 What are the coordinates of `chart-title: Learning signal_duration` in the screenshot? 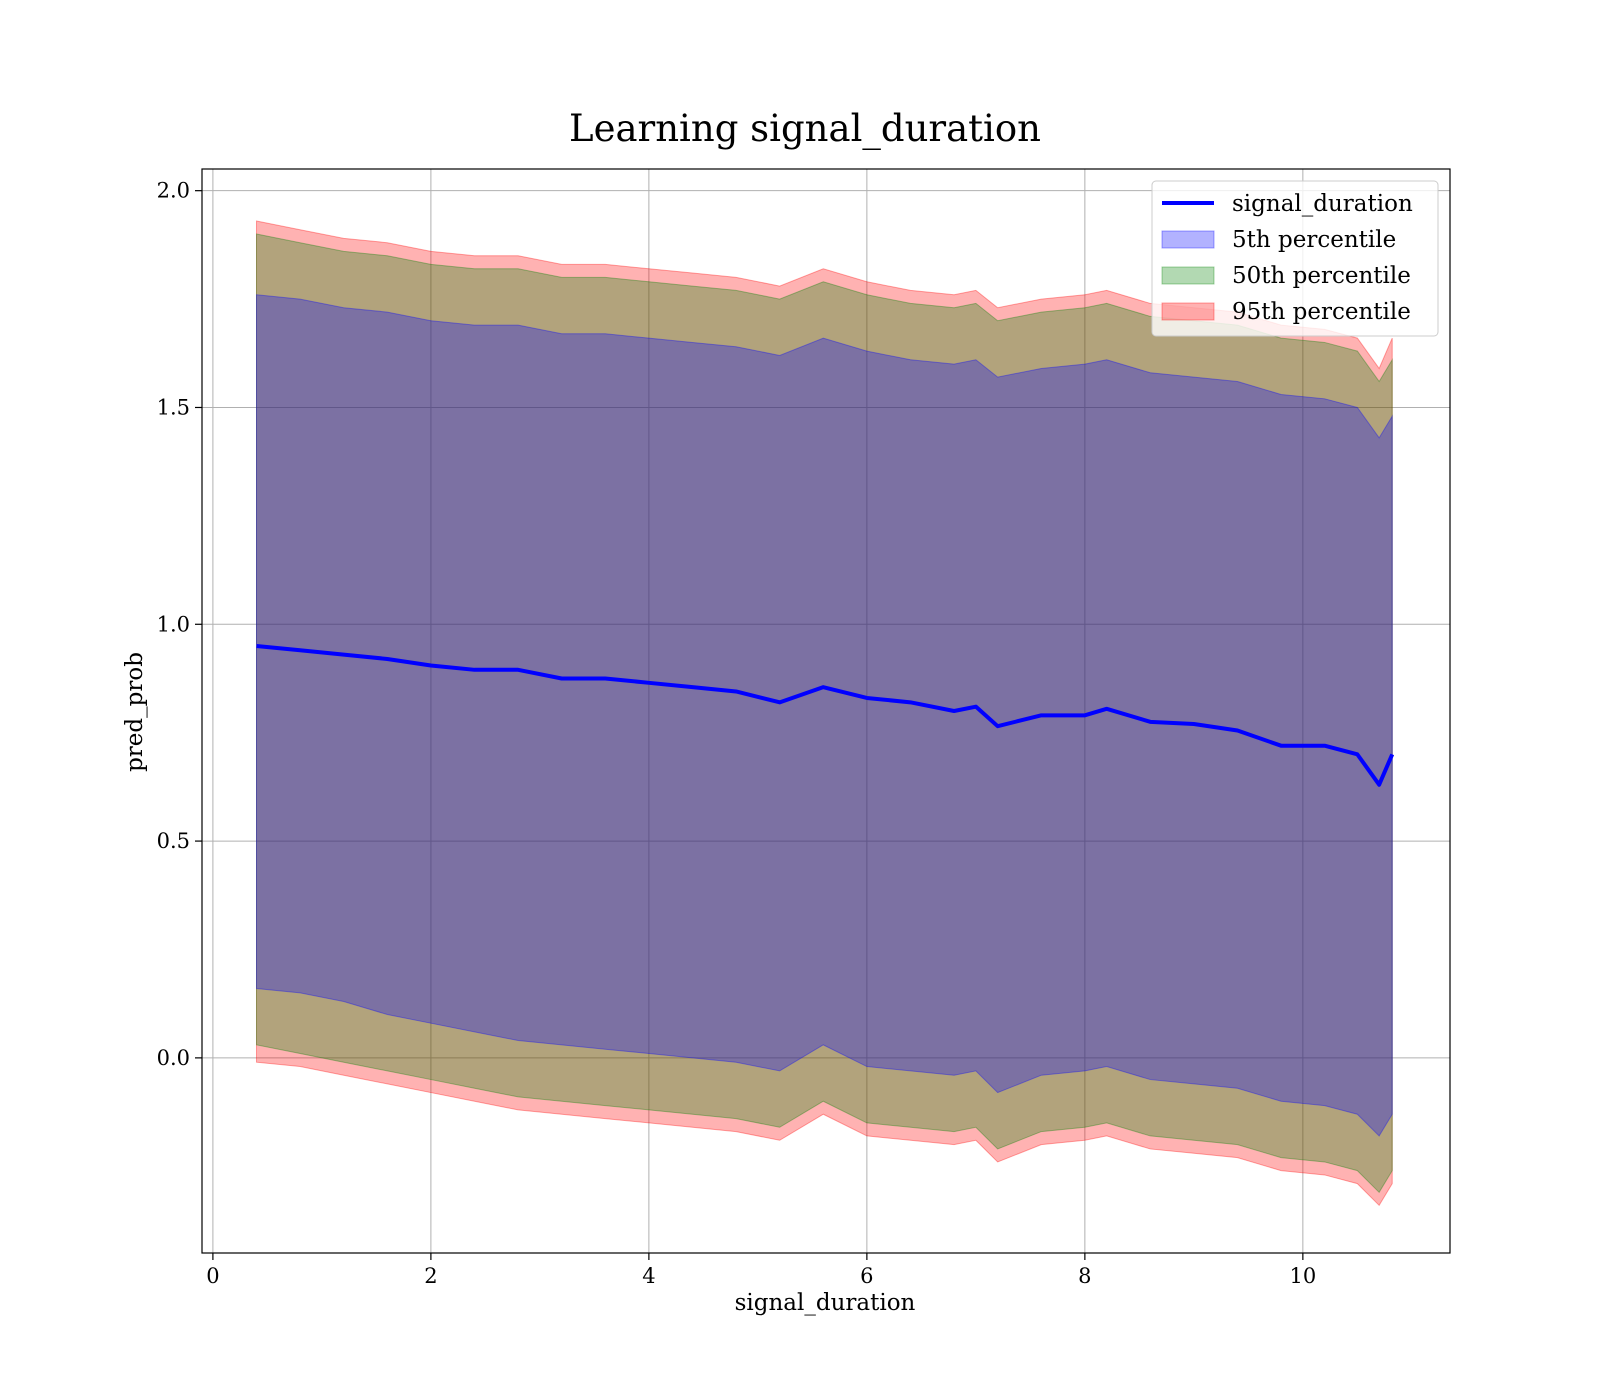 It's located at (805, 129).